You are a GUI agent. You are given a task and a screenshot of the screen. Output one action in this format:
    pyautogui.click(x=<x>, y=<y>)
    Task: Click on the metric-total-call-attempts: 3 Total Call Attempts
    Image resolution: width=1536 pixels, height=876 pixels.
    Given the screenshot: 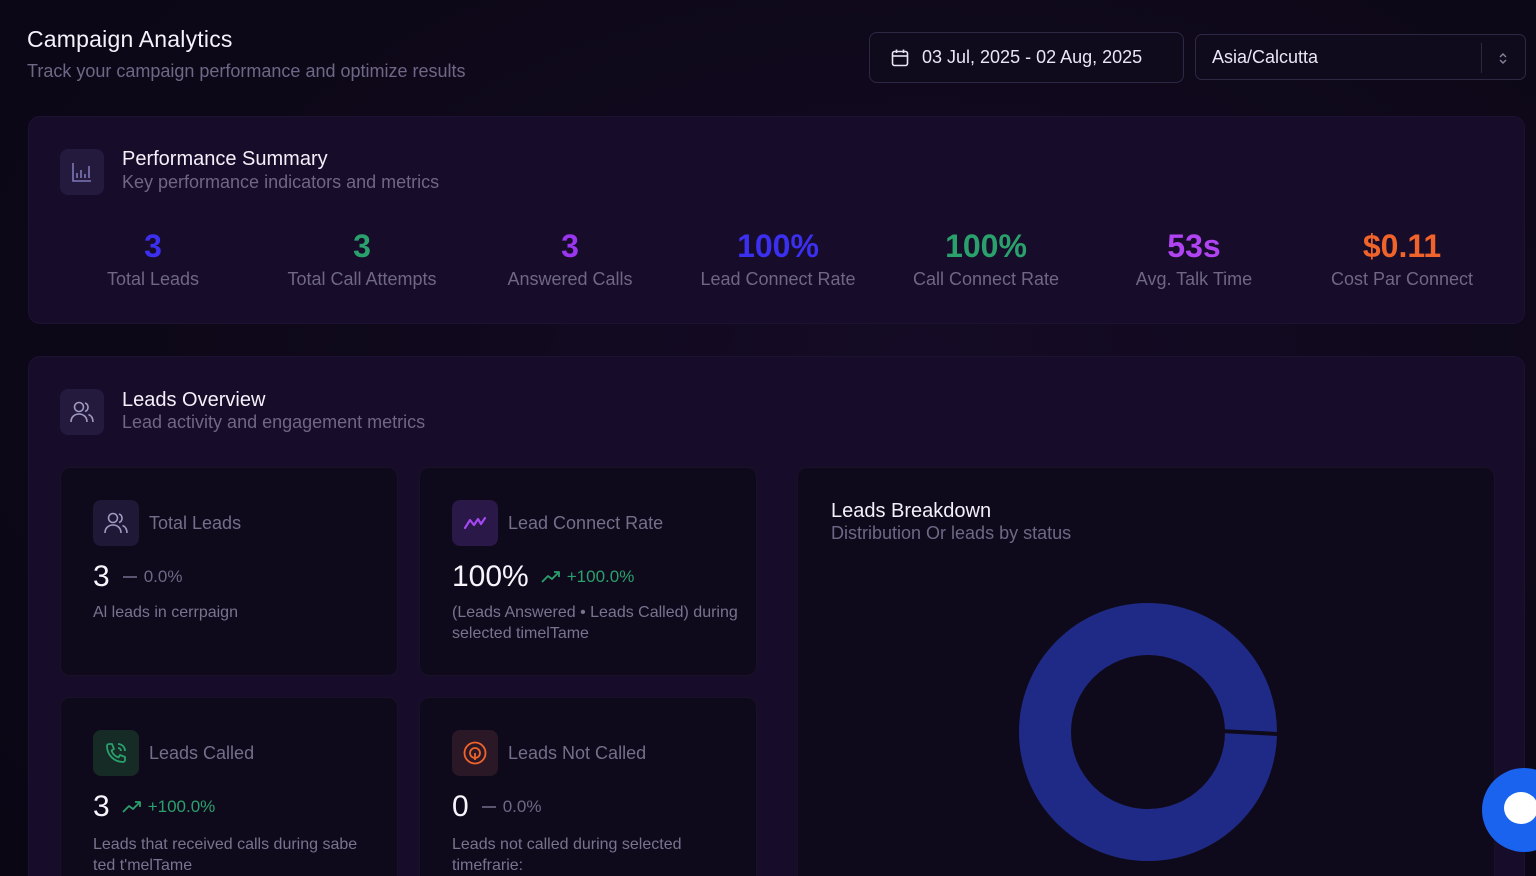 What is the action you would take?
    pyautogui.click(x=362, y=258)
    